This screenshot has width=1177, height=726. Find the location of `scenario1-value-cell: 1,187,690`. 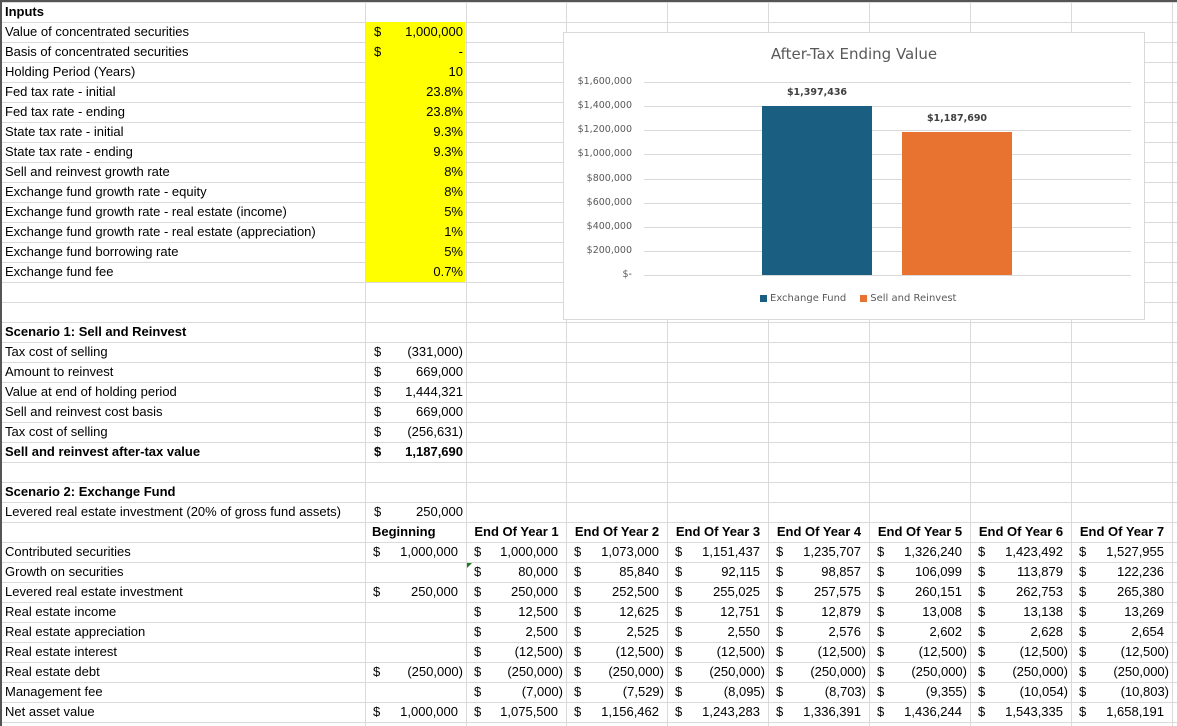

scenario1-value-cell: 1,187,690 is located at coordinates (434, 451).